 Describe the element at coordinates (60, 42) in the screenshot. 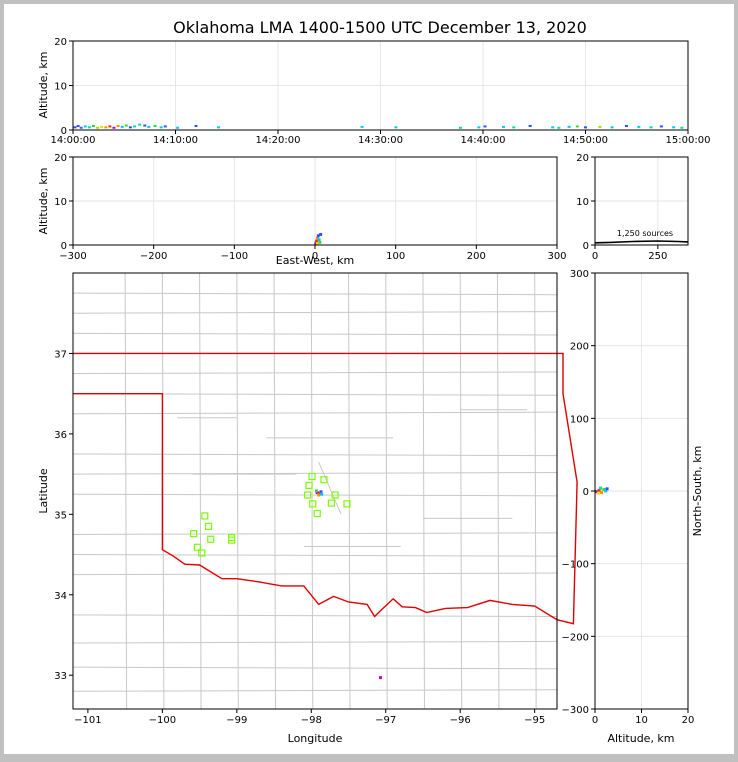

I see `altitude-tick-label: 20` at that location.